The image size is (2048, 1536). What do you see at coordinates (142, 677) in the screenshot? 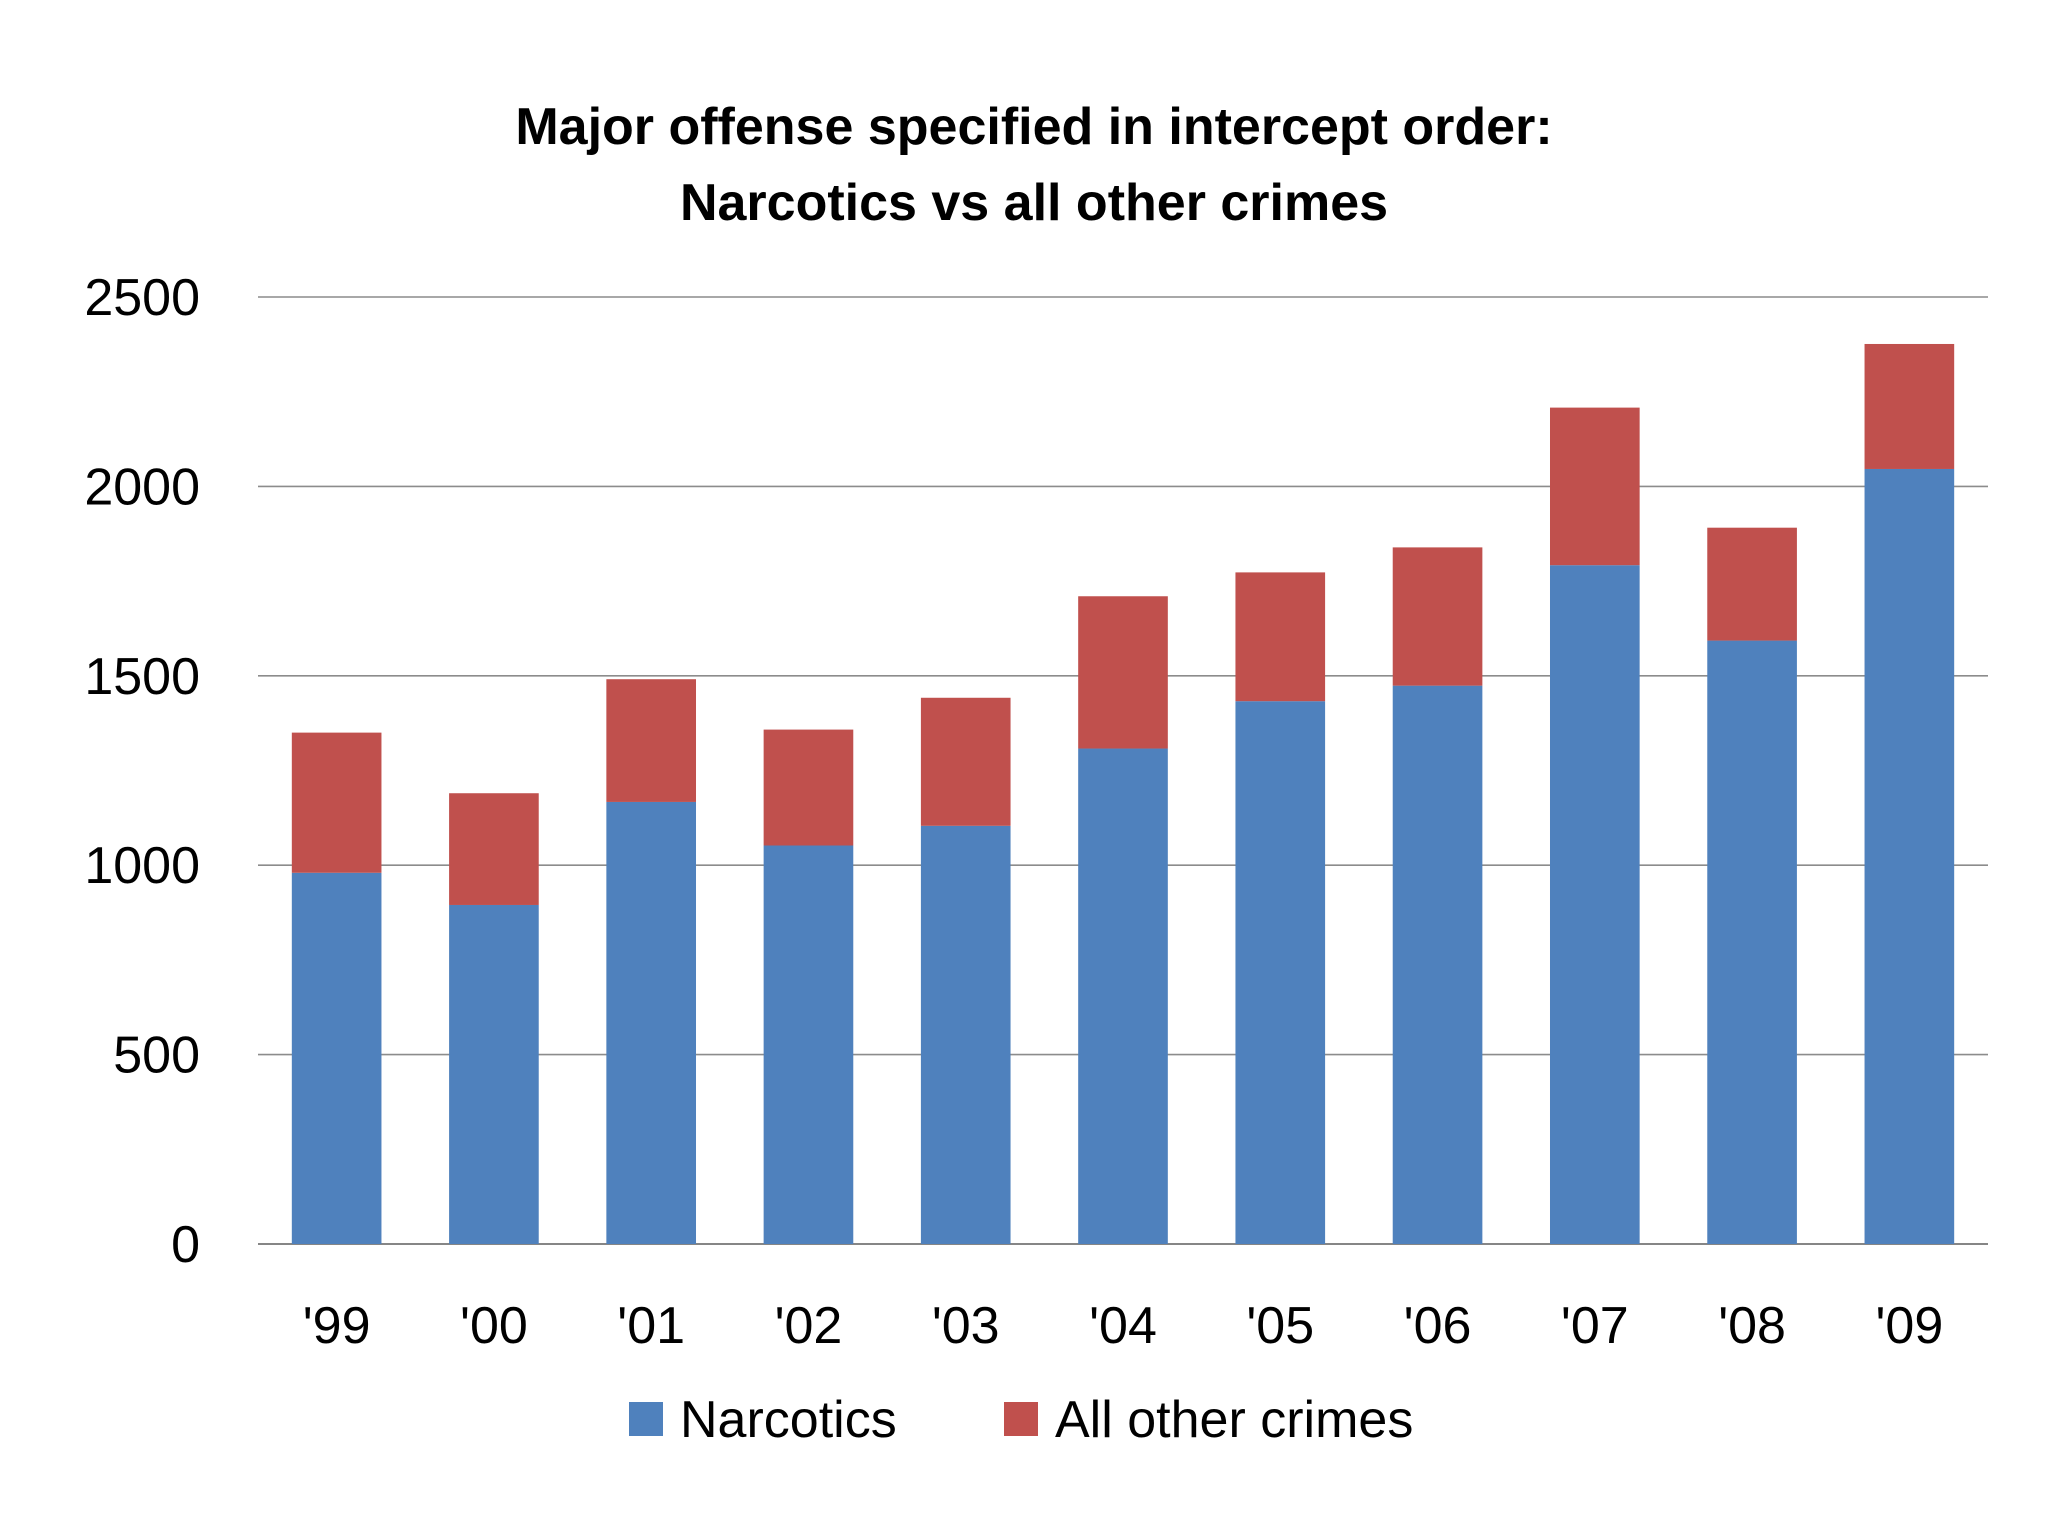
I see `y-tick-label: 1500` at bounding box center [142, 677].